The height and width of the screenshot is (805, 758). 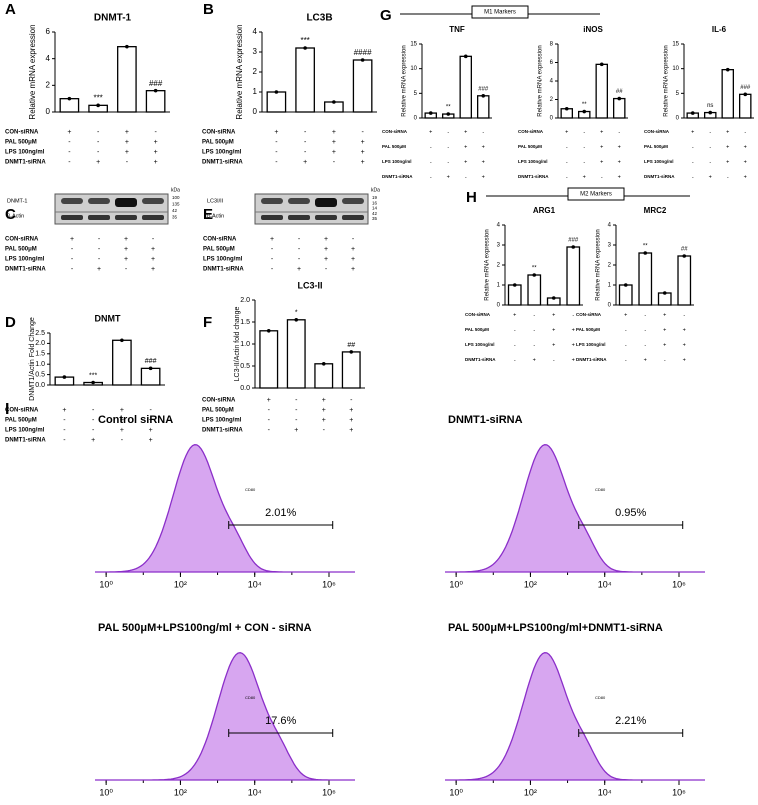 I want to click on y-tick-label: 10, so click(x=413, y=69).